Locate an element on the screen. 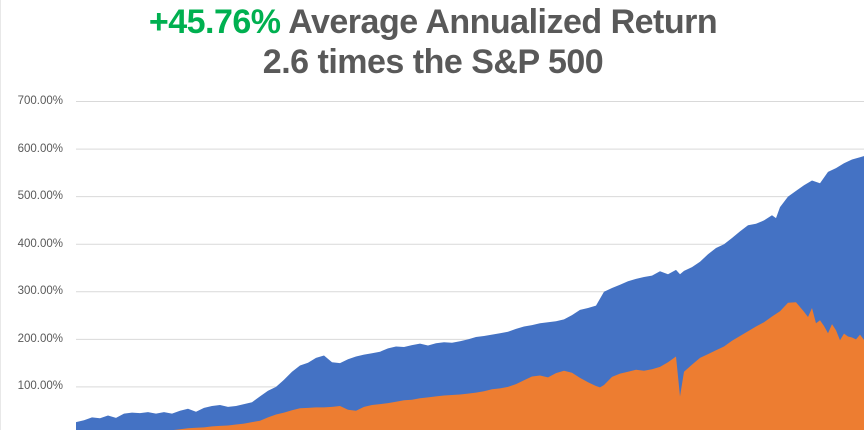 The image size is (864, 430). chart-title: +45.76% Average Annualized Return is located at coordinates (432, 22).